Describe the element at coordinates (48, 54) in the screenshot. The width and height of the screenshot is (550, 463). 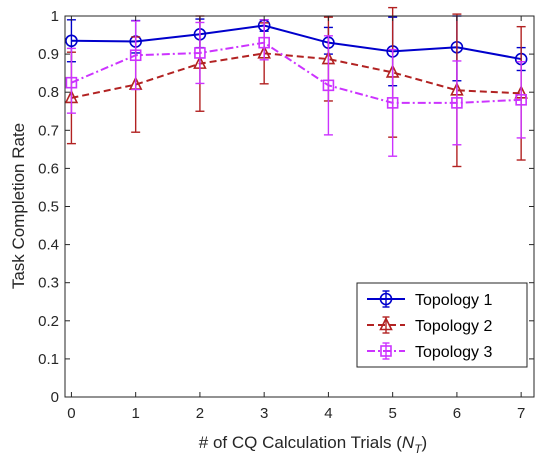
I see `y-tick-label: 0.9` at that location.